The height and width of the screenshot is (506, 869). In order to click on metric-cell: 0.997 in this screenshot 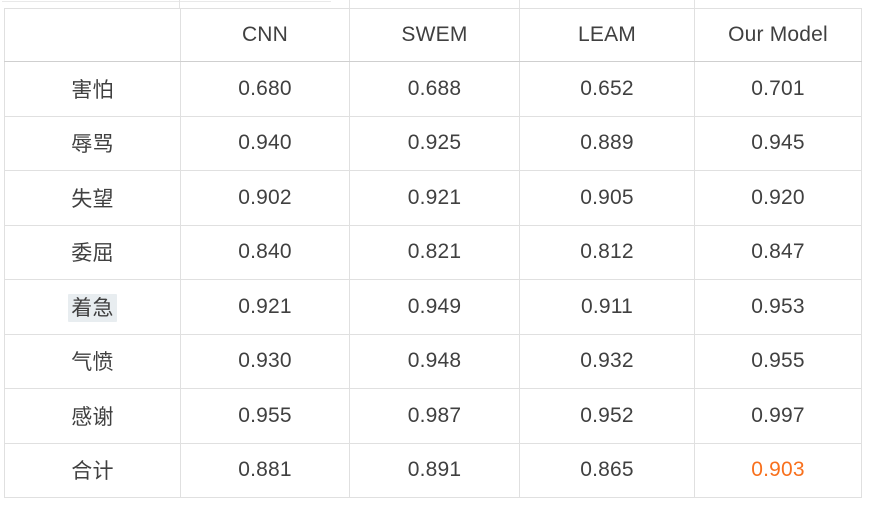, I will do `click(778, 416)`.